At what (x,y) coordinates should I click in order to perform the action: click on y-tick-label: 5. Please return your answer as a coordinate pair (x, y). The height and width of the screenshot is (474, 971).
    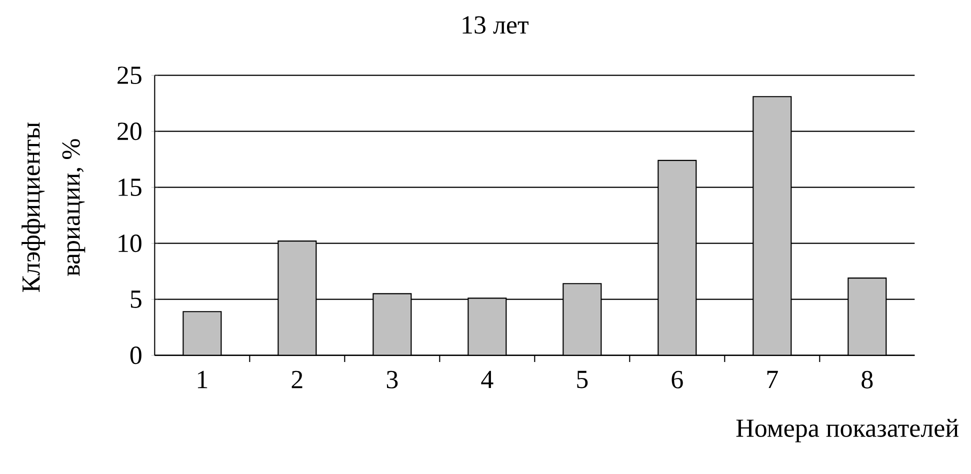
    Looking at the image, I should click on (136, 299).